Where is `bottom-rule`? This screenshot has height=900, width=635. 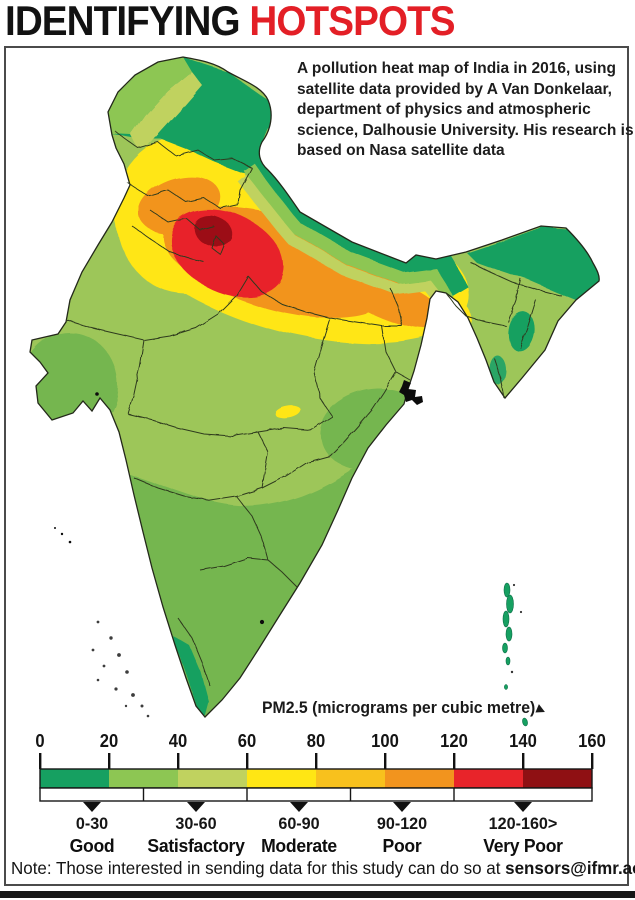
bottom-rule is located at coordinates (317, 894).